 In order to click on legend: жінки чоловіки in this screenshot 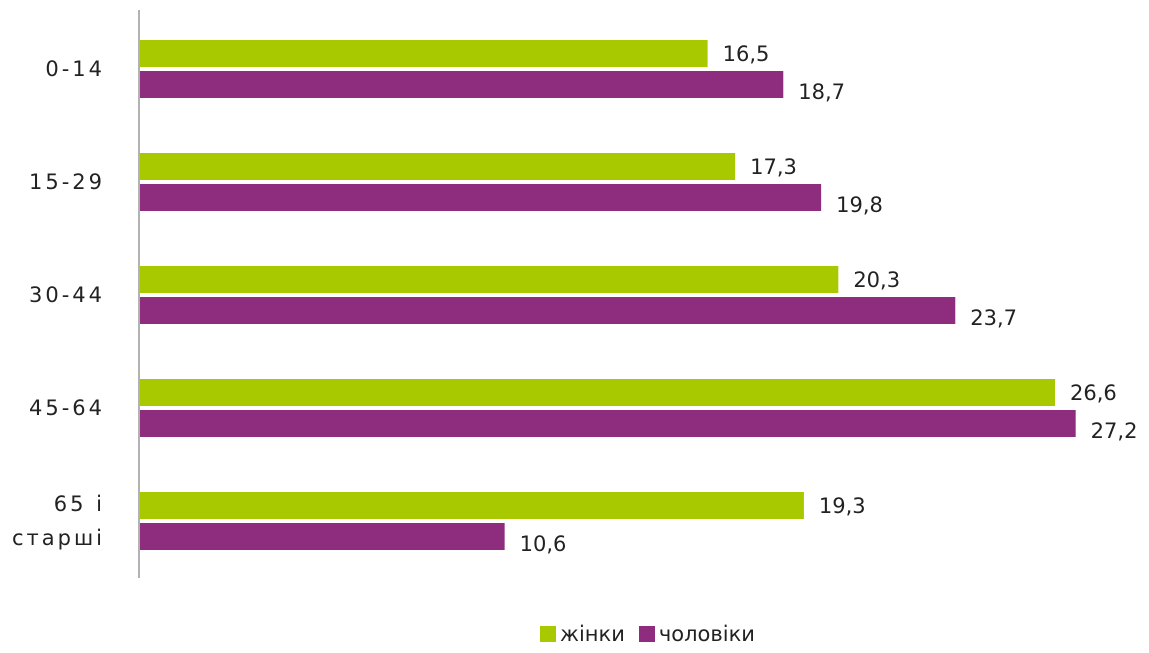, I will do `click(574, 634)`.